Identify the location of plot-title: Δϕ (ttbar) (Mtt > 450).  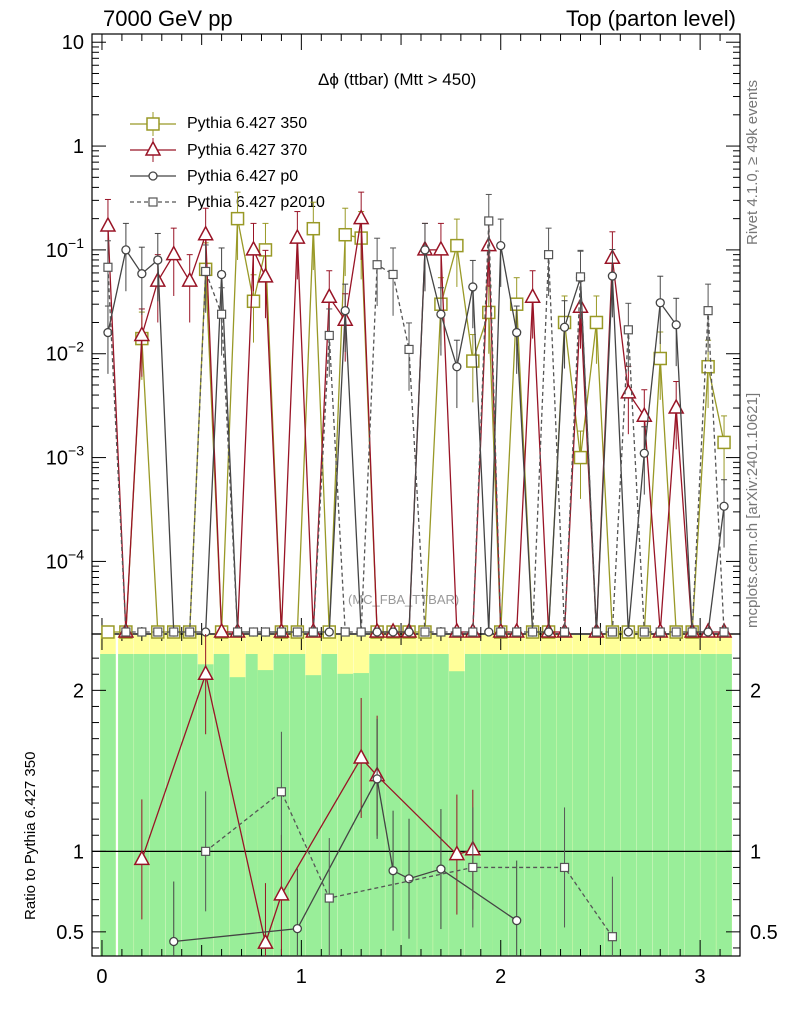
(397, 79).